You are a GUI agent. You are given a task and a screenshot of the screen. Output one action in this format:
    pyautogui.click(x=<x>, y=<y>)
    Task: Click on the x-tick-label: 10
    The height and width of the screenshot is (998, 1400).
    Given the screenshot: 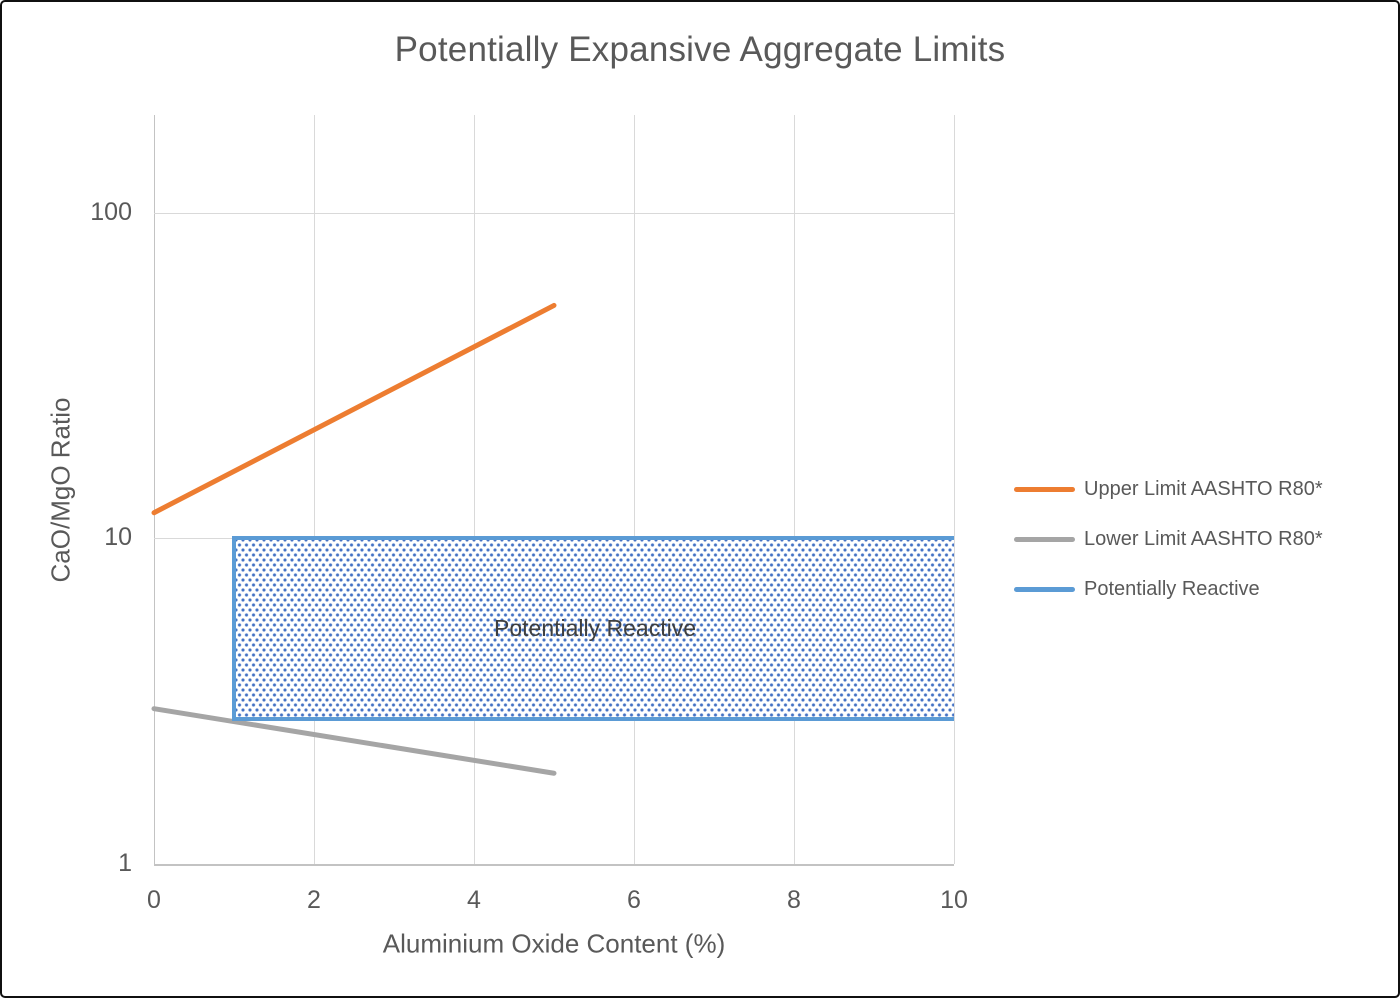 What is the action you would take?
    pyautogui.click(x=954, y=900)
    